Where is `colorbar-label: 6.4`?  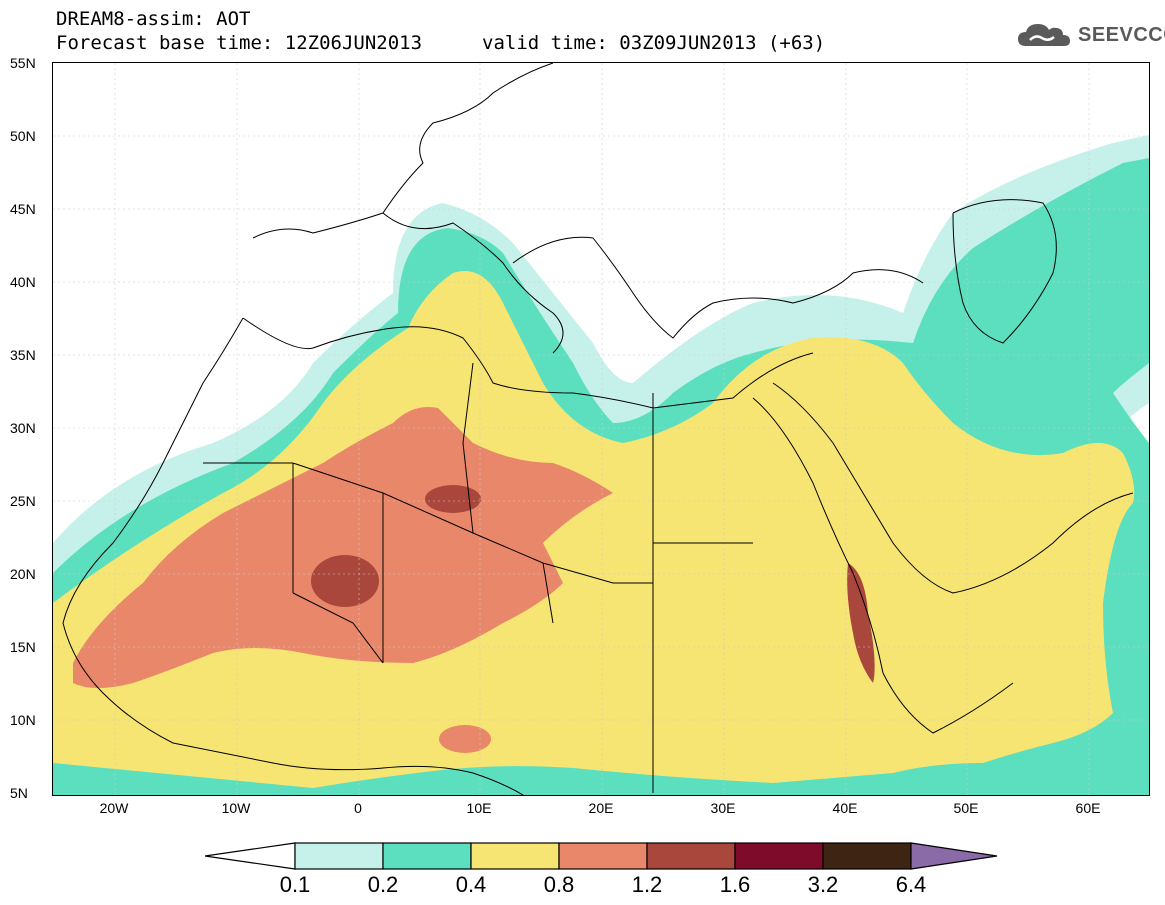 colorbar-label: 6.4 is located at coordinates (911, 884).